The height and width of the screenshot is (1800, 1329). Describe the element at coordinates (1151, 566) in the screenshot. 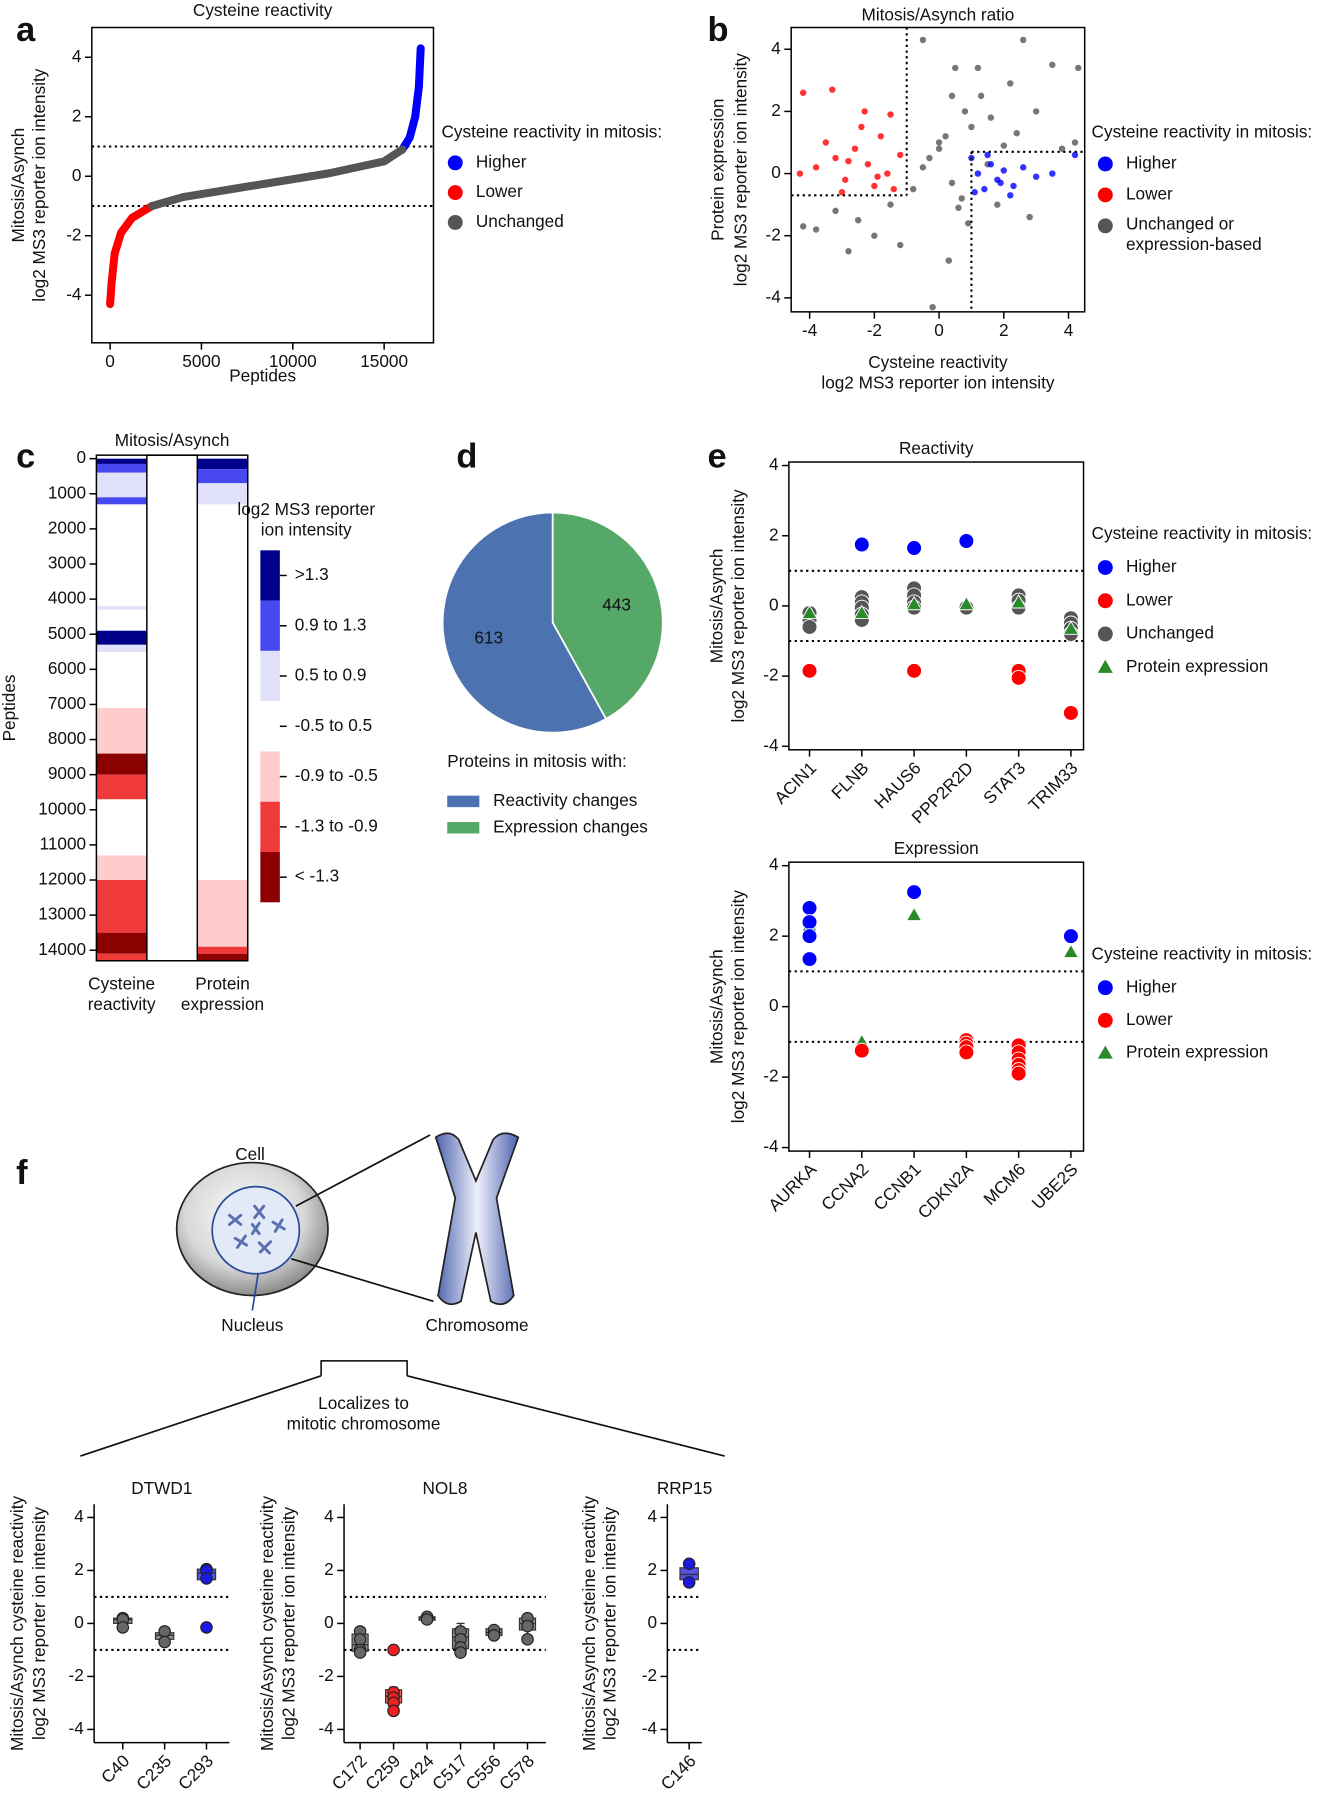

I see `legend-label: Higher` at that location.